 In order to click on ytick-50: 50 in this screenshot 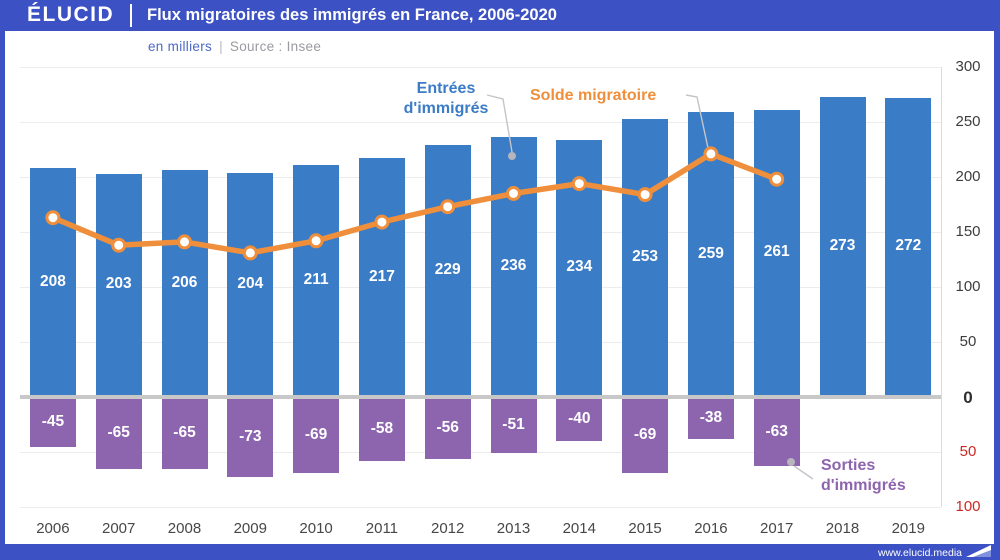, I will do `click(968, 341)`.